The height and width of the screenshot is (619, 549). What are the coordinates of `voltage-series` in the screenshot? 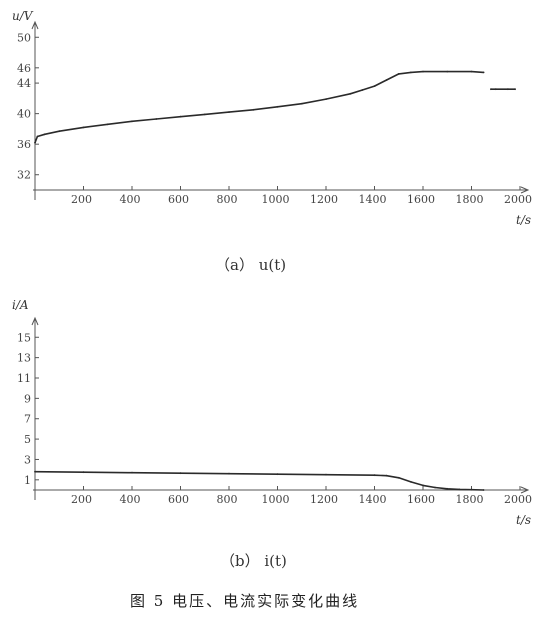 It's located at (275, 107).